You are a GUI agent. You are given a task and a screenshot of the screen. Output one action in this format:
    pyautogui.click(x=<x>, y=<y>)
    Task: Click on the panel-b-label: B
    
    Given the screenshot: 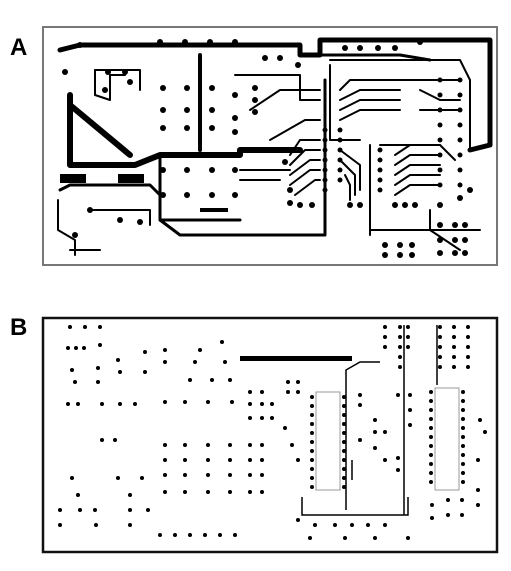 What is the action you would take?
    pyautogui.click(x=19, y=327)
    